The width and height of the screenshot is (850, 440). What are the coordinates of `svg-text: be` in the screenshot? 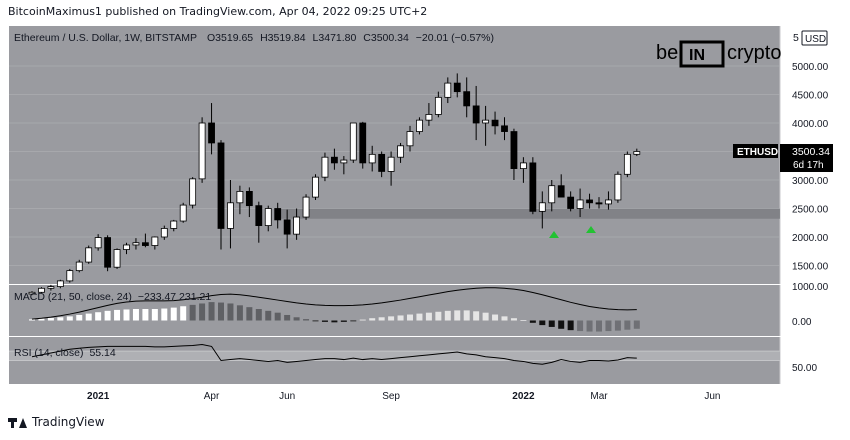 It's located at (667, 53).